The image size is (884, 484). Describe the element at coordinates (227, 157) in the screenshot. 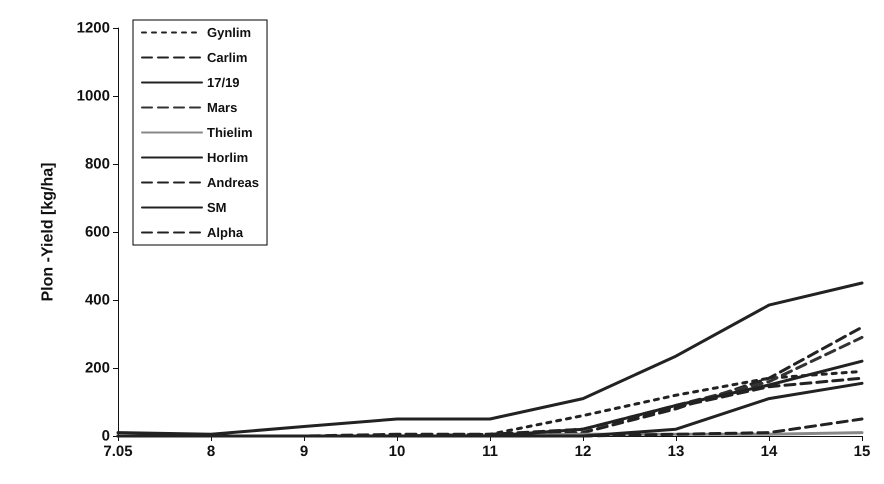

I see `legend-label: Horlim` at that location.